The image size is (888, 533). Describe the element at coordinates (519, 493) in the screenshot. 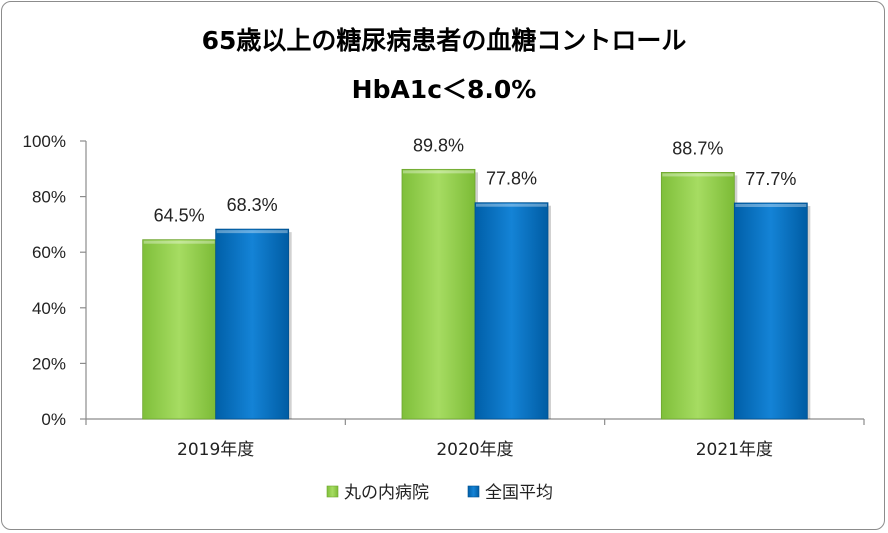

I see `legend-label: 全国平均` at that location.